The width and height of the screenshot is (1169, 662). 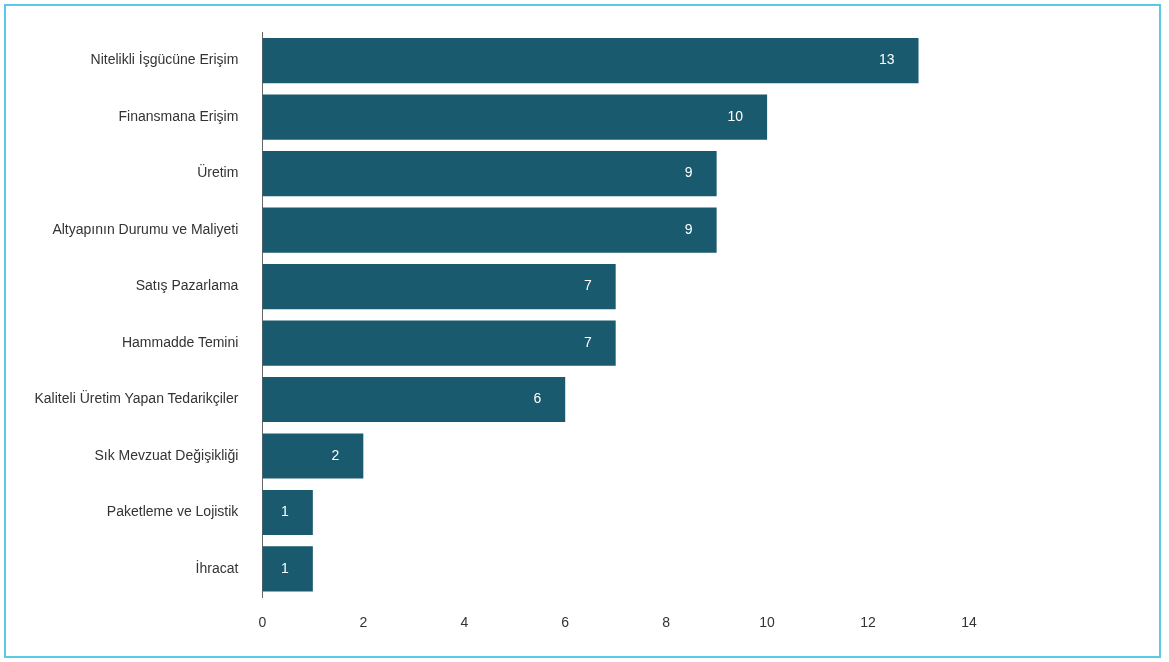 What do you see at coordinates (180, 341) in the screenshot?
I see `y-tick-label: Hammadde Temini` at bounding box center [180, 341].